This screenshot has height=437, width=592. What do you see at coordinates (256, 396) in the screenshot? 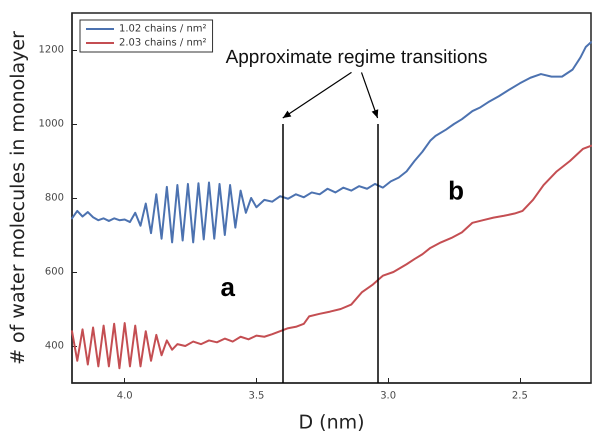
I see `x-tick-label: 3.5` at bounding box center [256, 396].